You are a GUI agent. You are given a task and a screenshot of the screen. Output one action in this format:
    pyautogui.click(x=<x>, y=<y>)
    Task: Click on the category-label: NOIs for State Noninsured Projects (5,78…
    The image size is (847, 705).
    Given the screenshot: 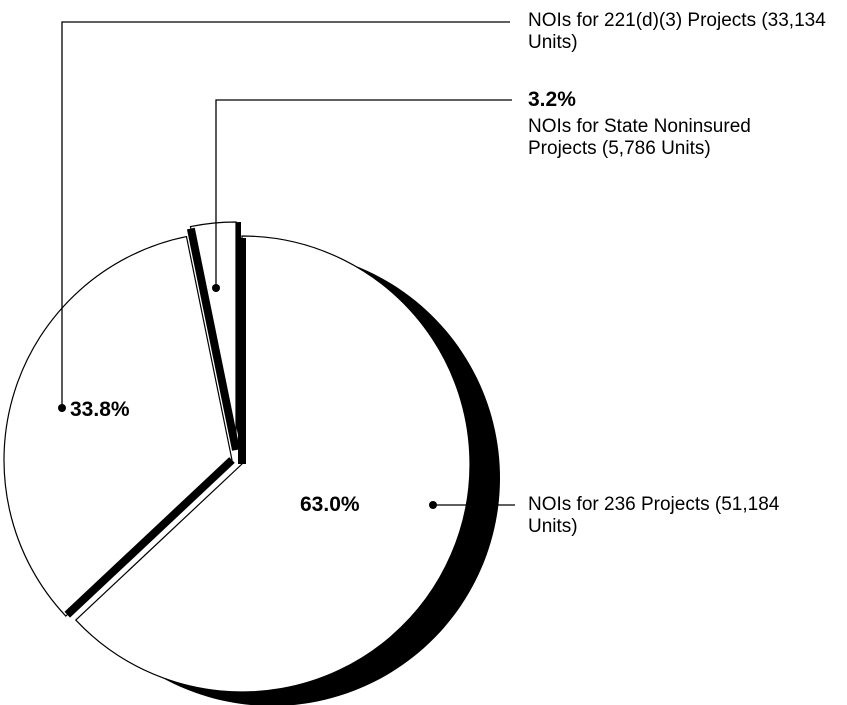 What is the action you would take?
    pyautogui.click(x=639, y=137)
    